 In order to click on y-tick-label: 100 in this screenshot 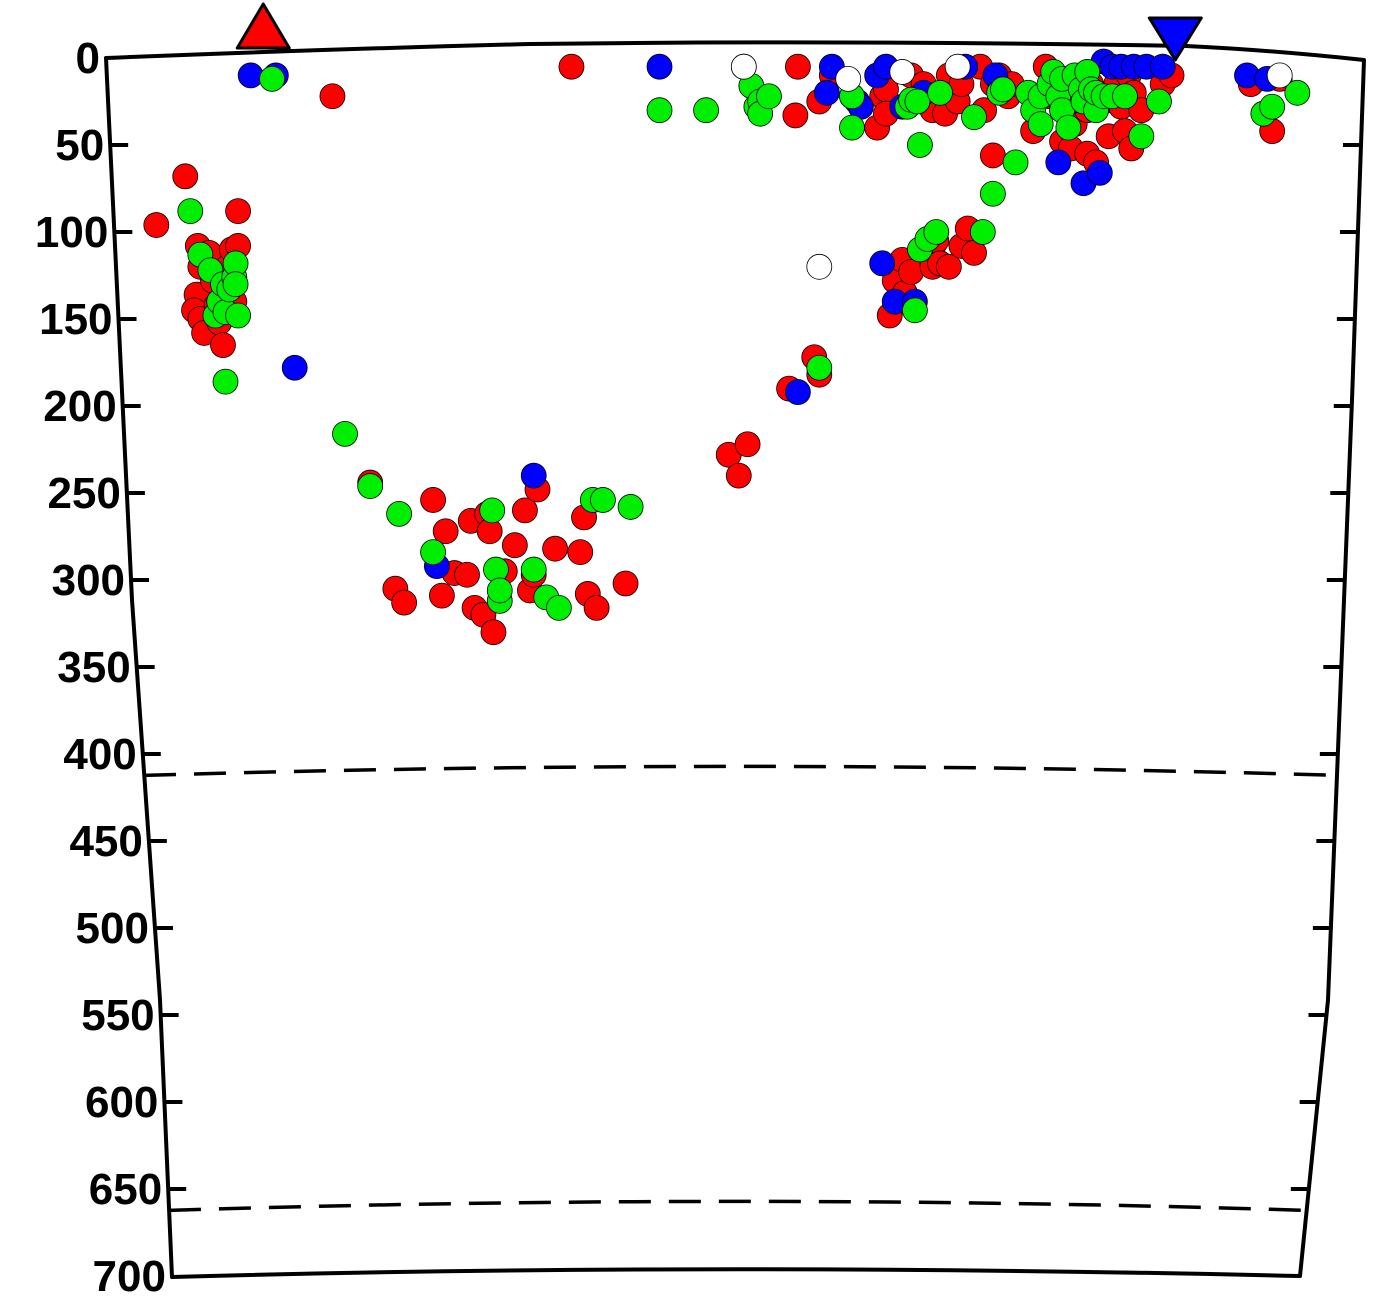, I will do `click(71, 232)`.